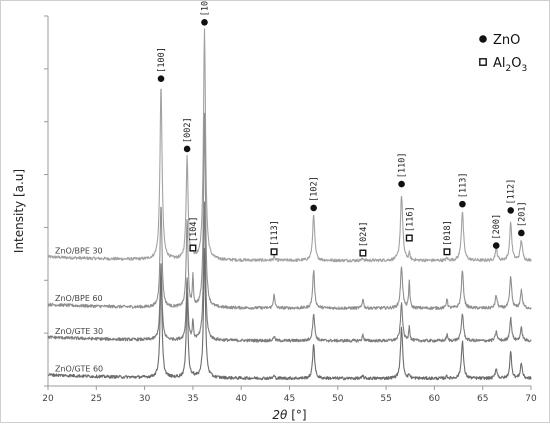 The image size is (550, 424). What do you see at coordinates (192, 399) in the screenshot?
I see `x-tick-label: 35` at bounding box center [192, 399].